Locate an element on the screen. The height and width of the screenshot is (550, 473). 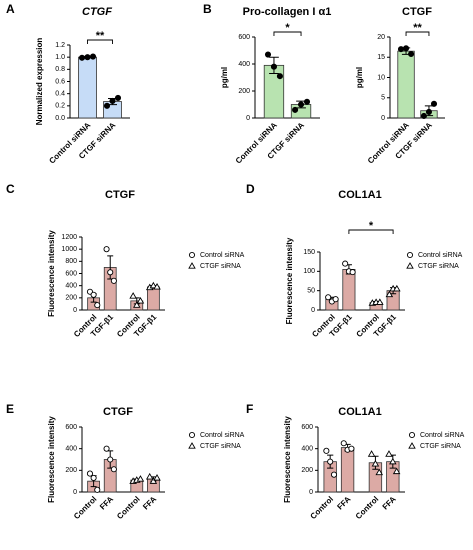
y-tick-label: 1000 is located at coordinates (69, 249).